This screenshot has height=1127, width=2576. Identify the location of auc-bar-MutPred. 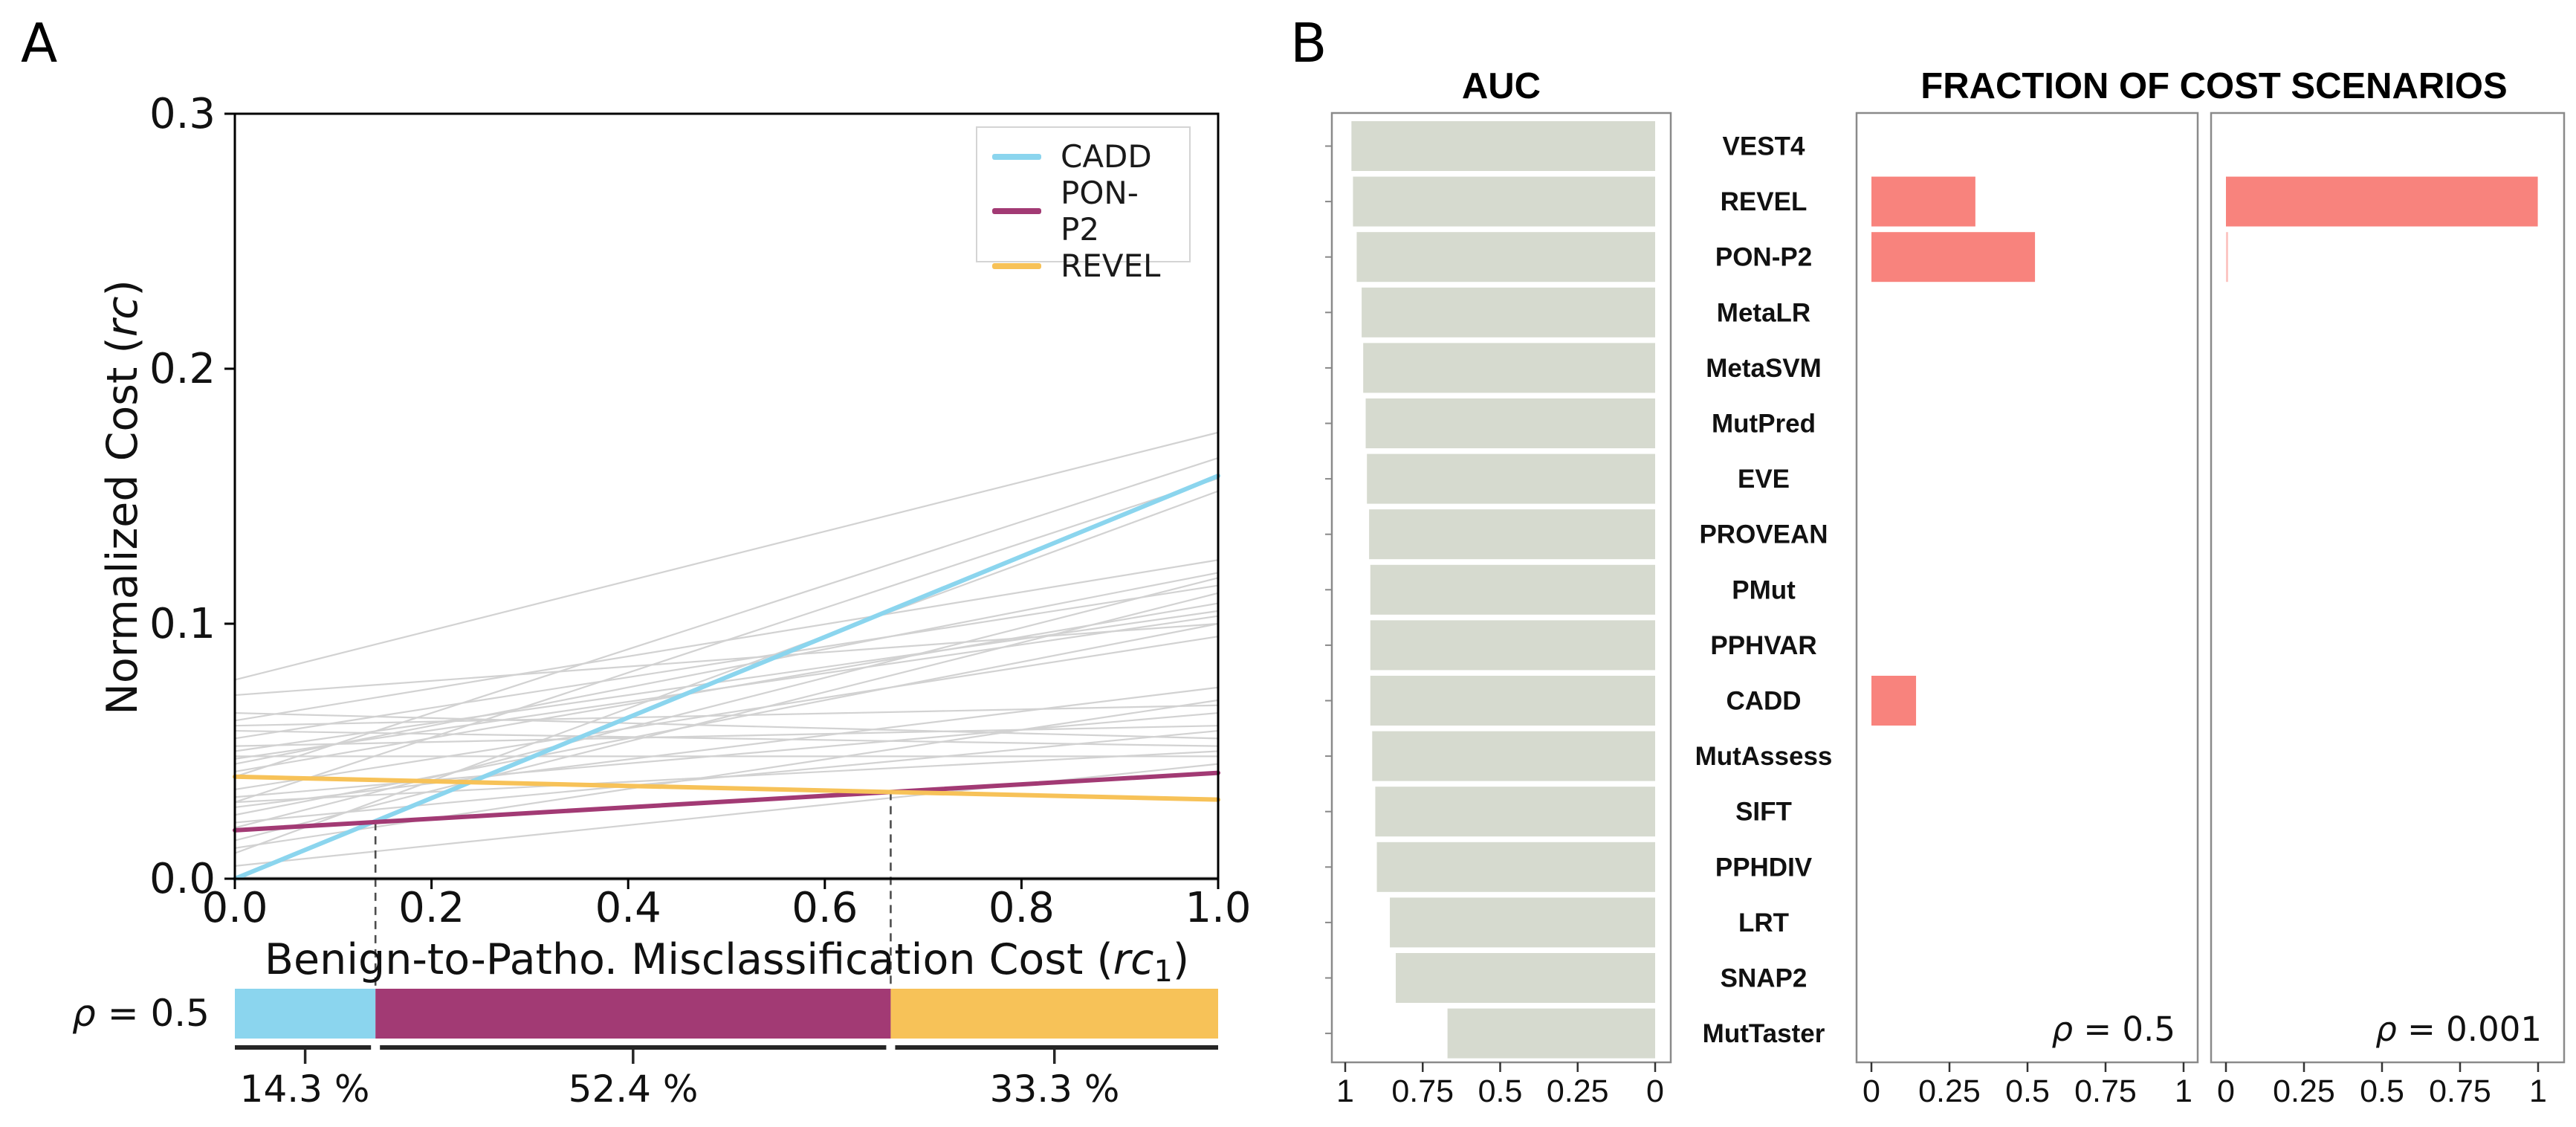
(1510, 423).